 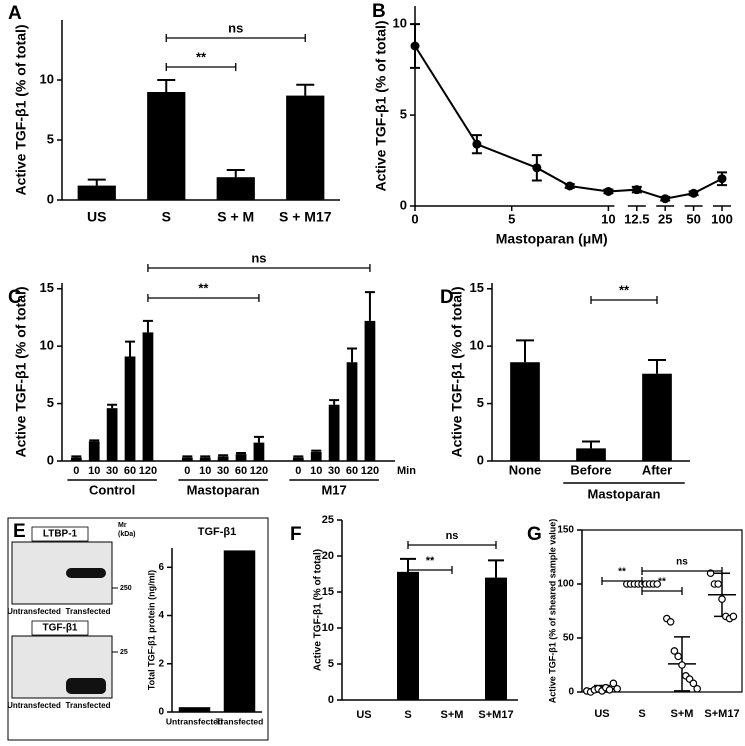 What do you see at coordinates (495, 715) in the screenshot?
I see `x-tick-label: S+M17` at bounding box center [495, 715].